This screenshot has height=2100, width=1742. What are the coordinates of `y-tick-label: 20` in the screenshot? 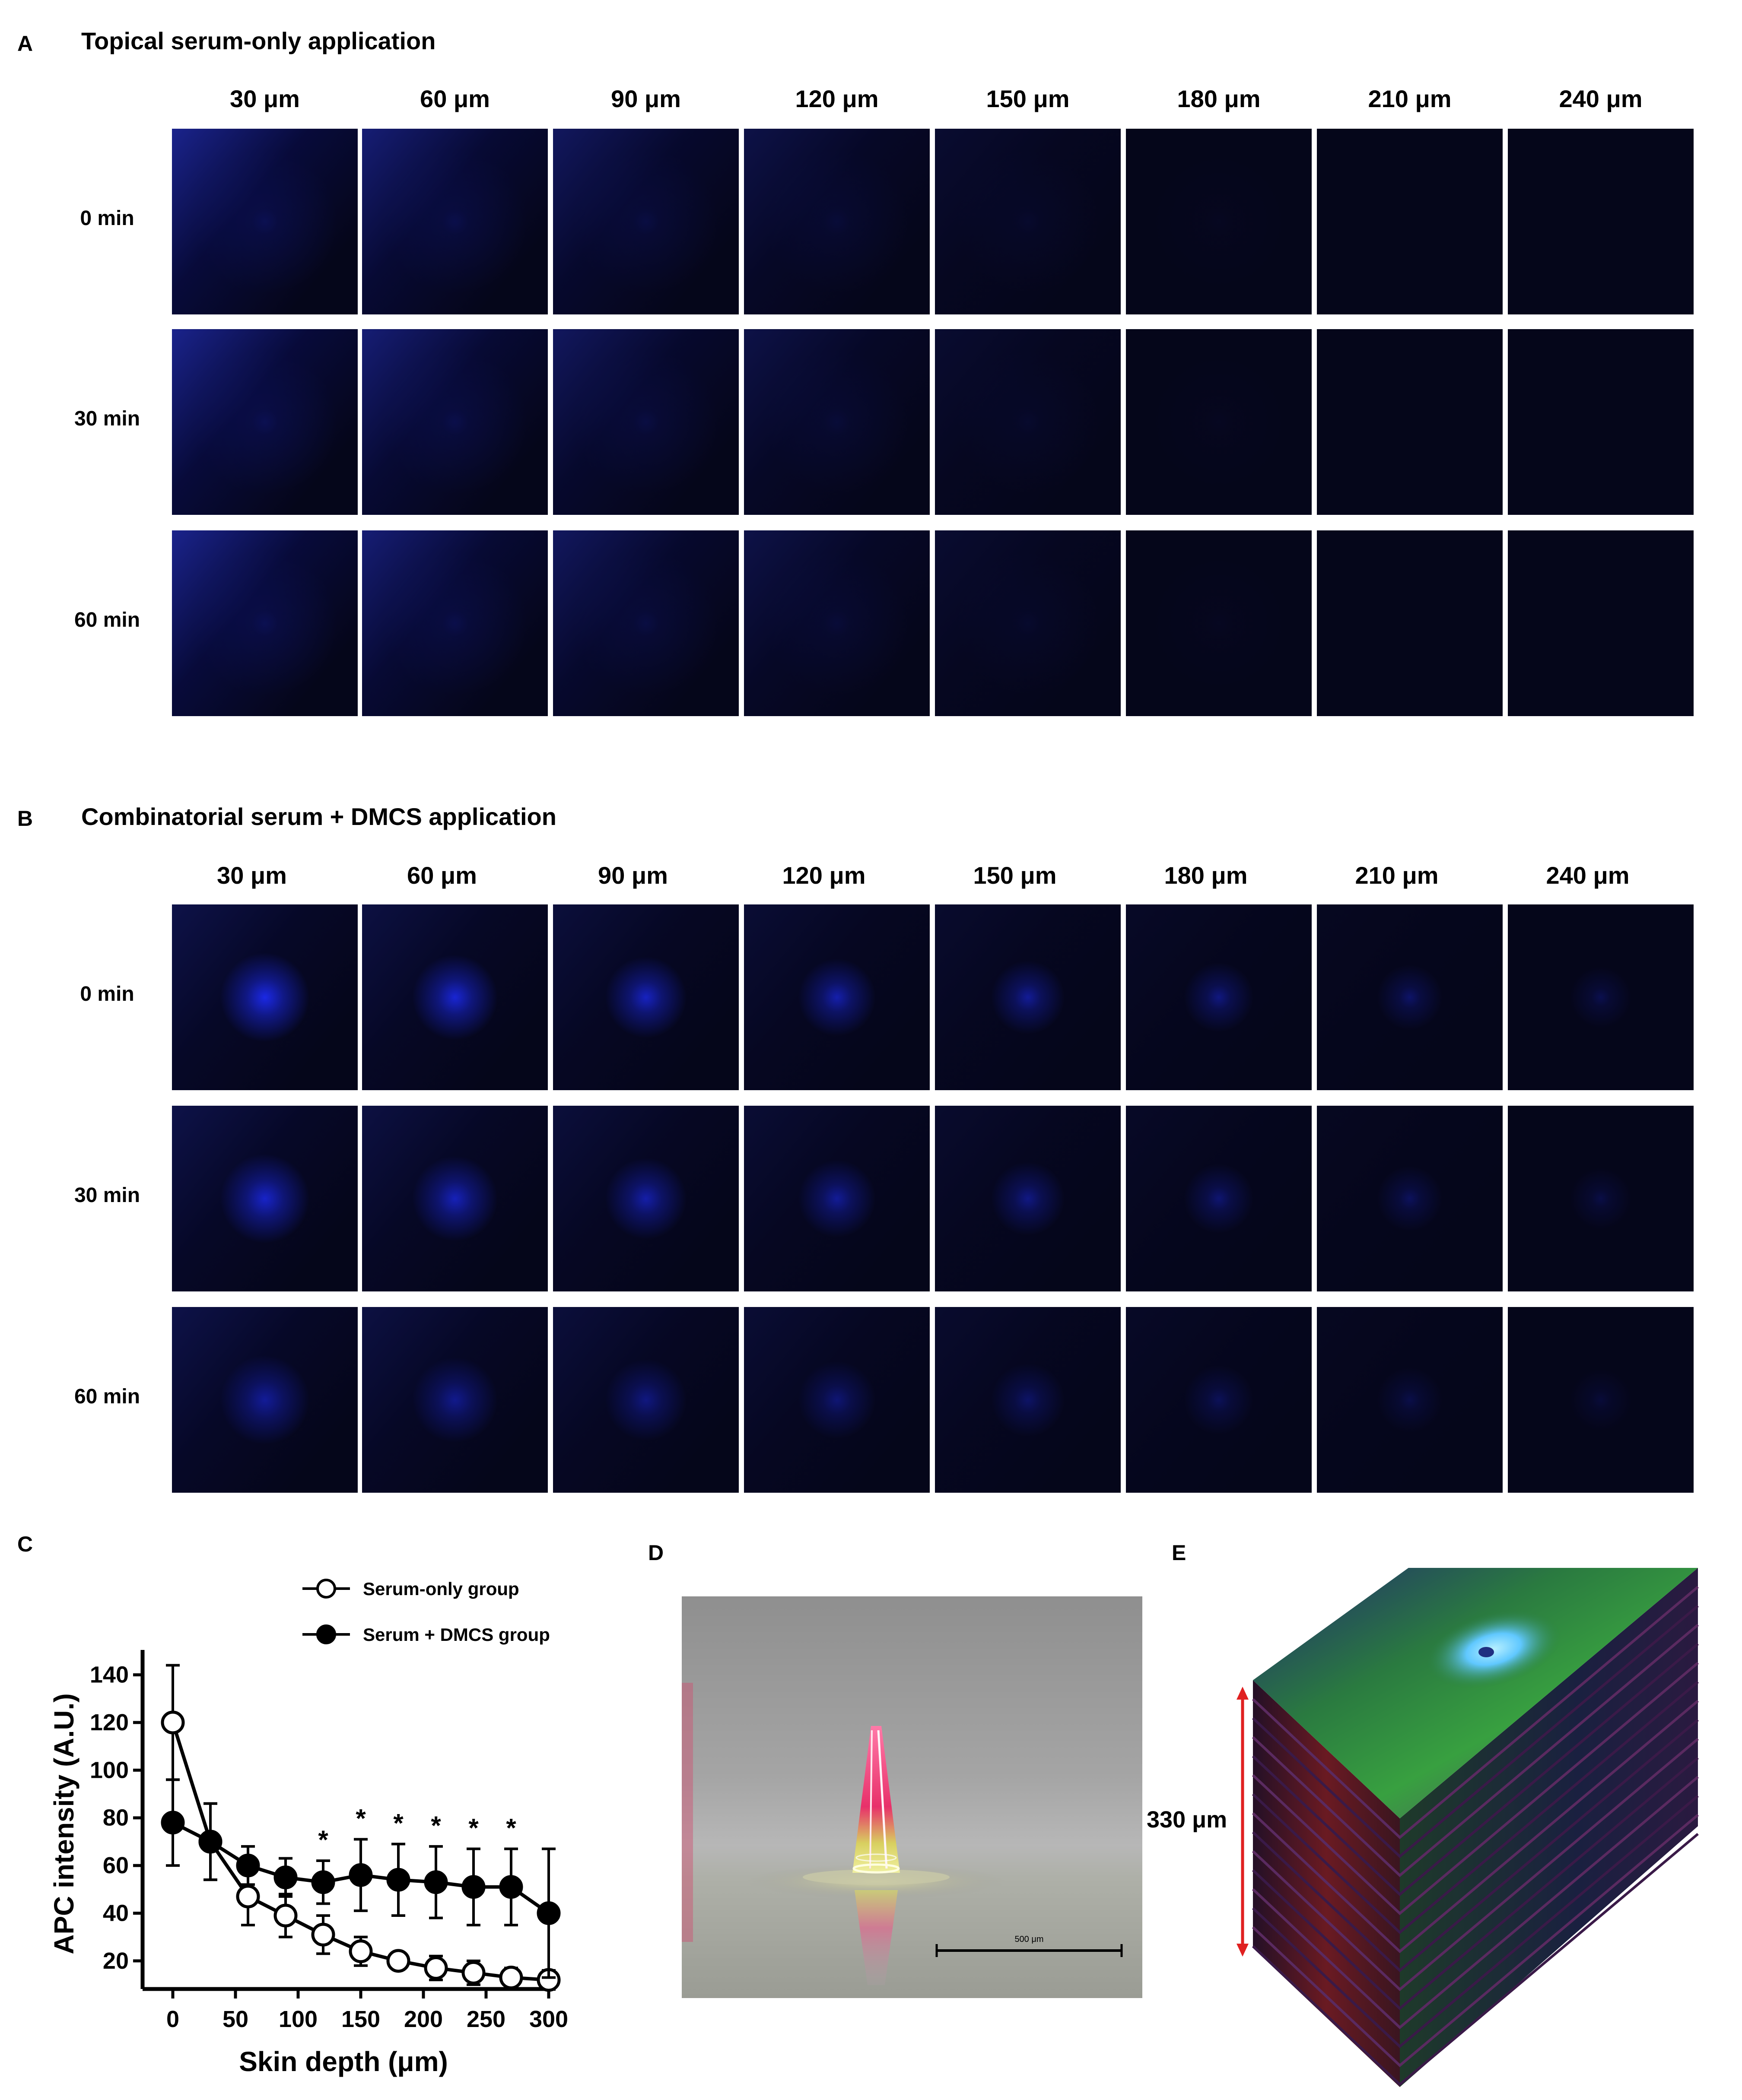 It's located at (116, 1961).